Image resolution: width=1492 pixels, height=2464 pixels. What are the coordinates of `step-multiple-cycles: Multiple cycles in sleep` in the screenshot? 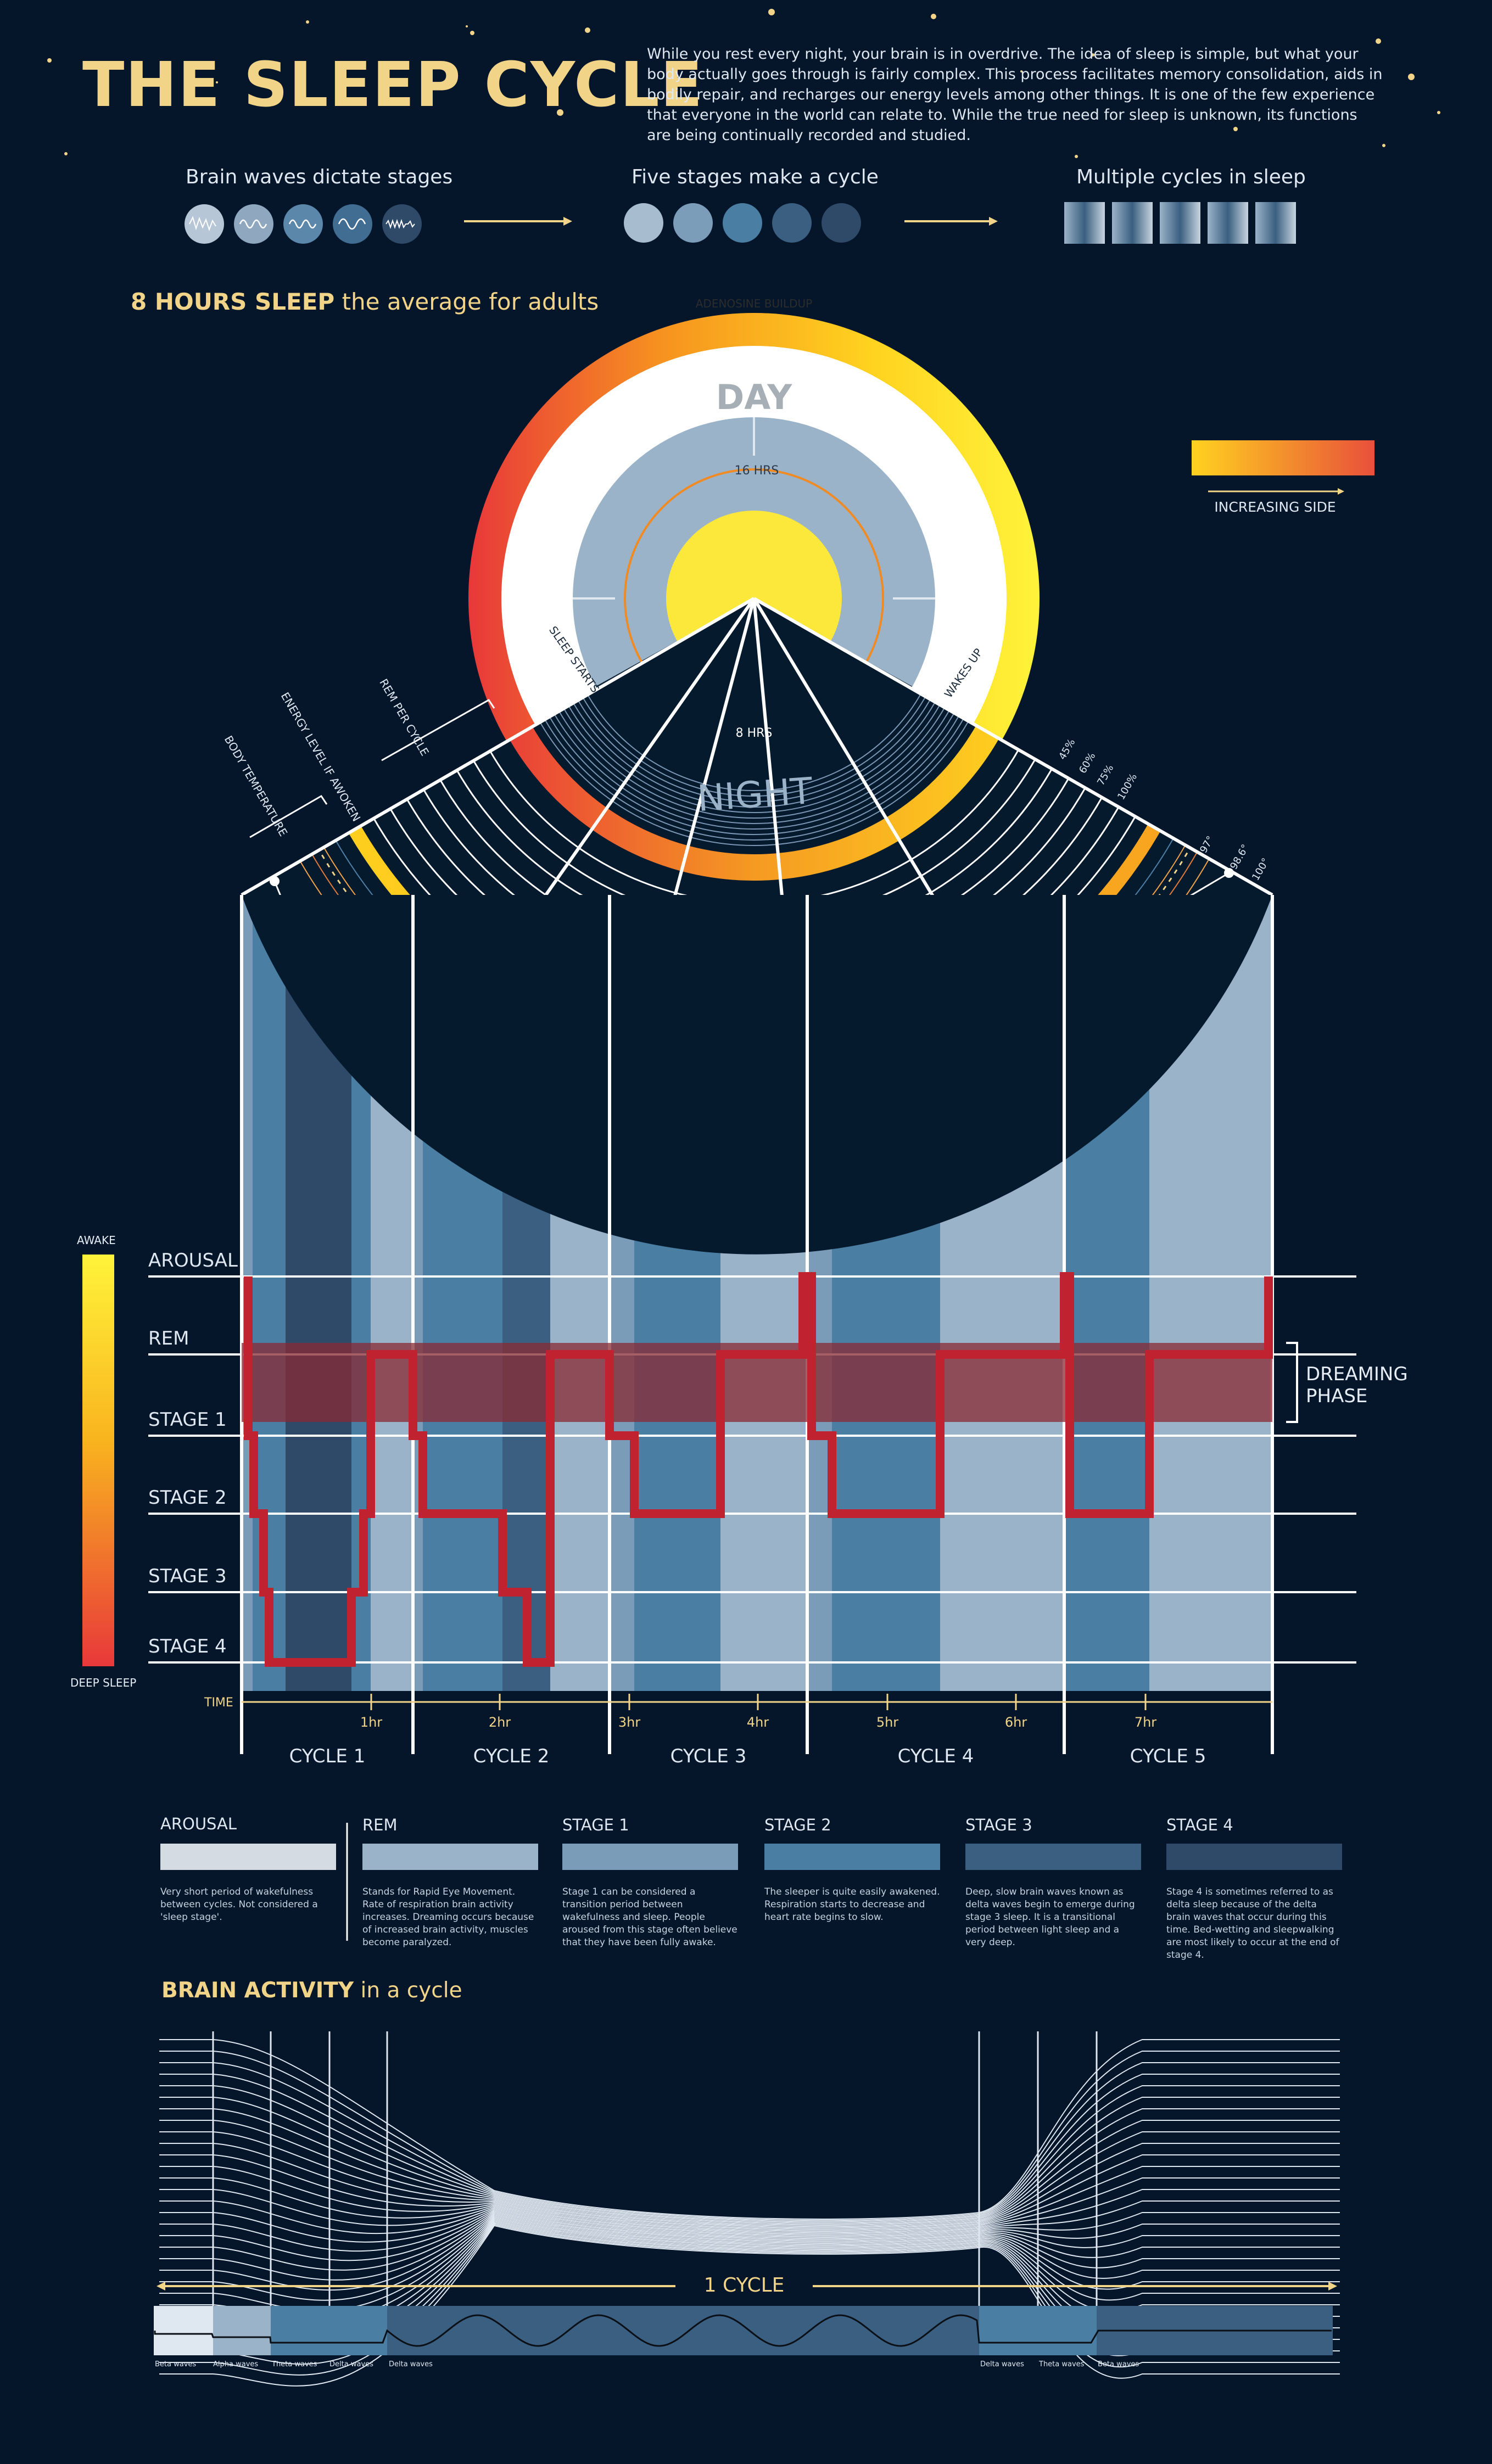 It's located at (1191, 177).